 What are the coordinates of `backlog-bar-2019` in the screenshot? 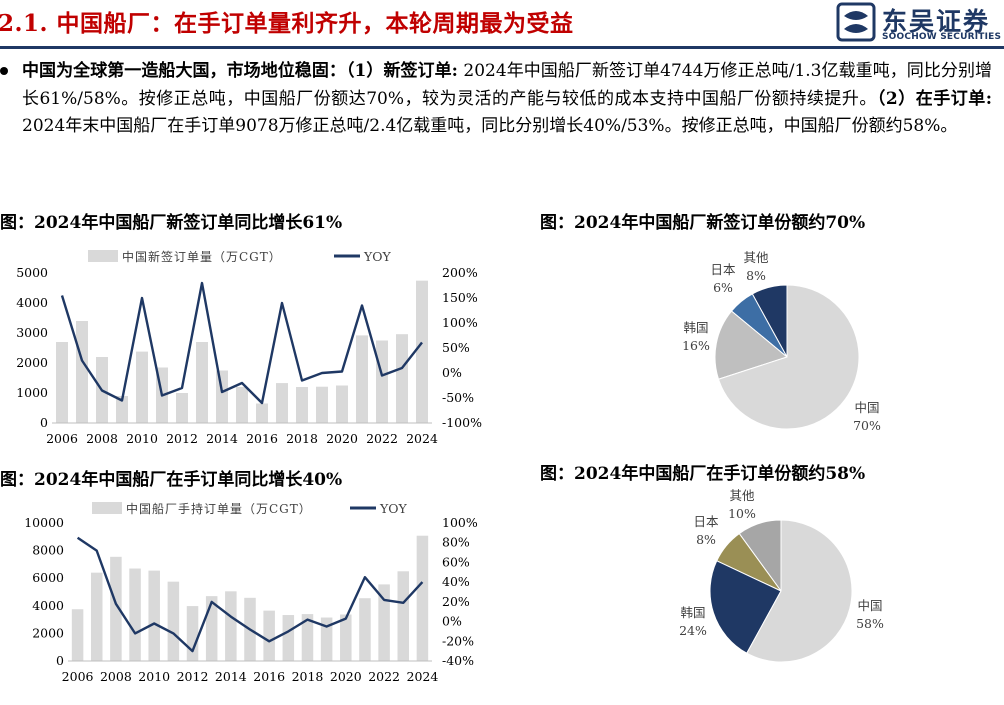 It's located at (326, 639).